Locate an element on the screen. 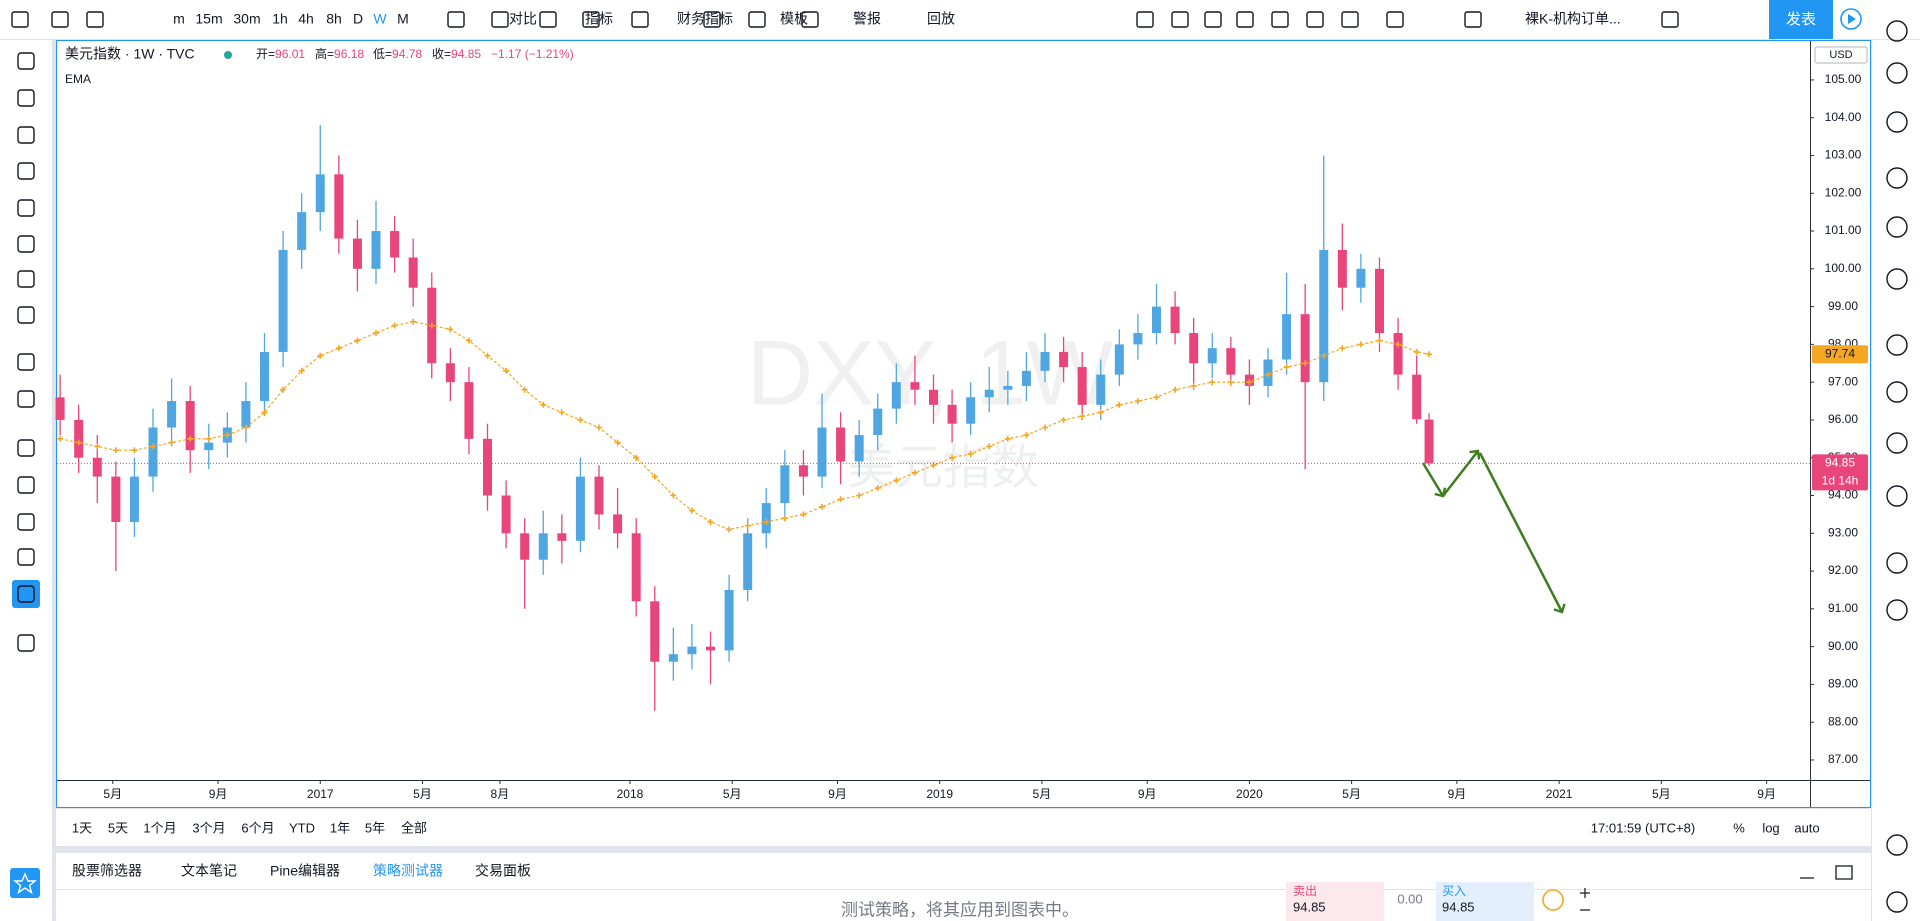  interval-button: D is located at coordinates (358, 19).